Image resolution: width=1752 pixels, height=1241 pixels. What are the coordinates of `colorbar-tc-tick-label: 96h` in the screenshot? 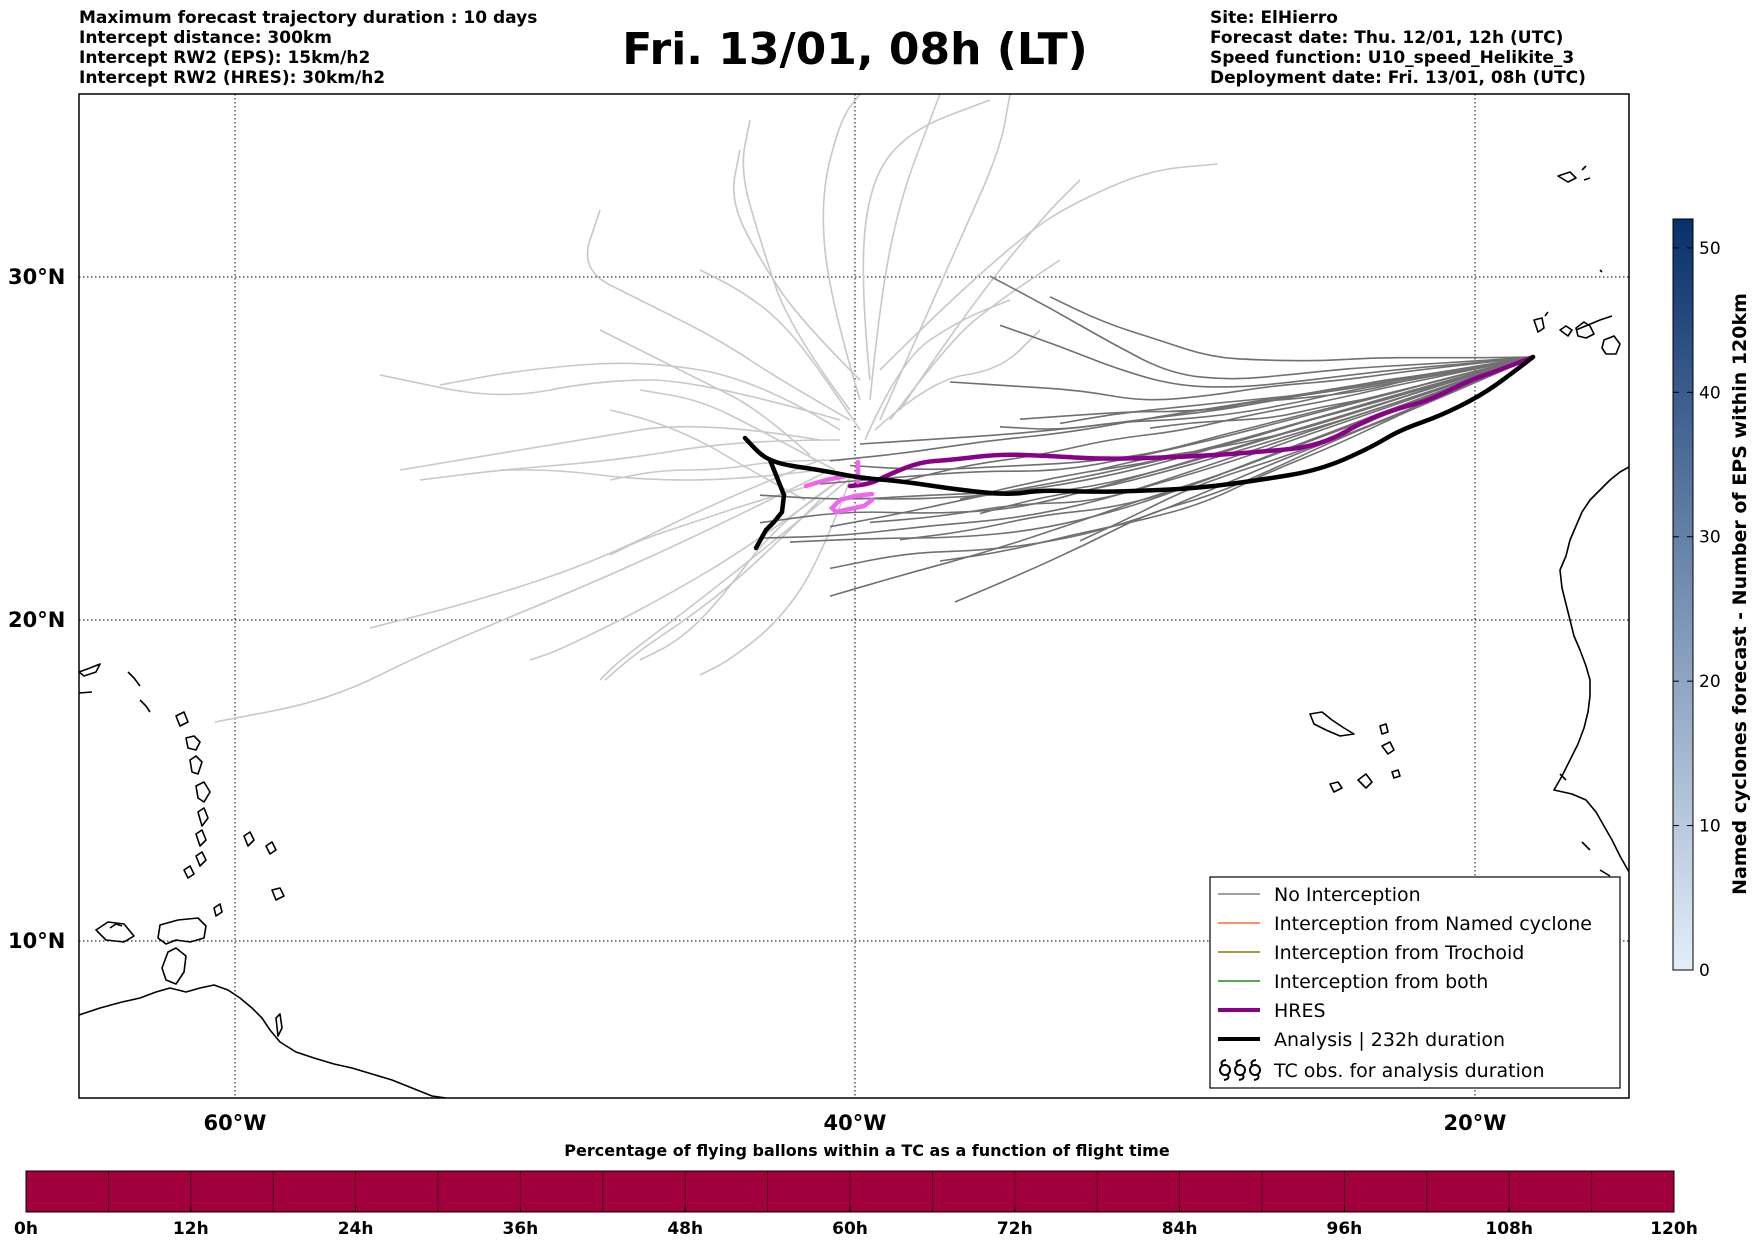 It's located at (1345, 1229).